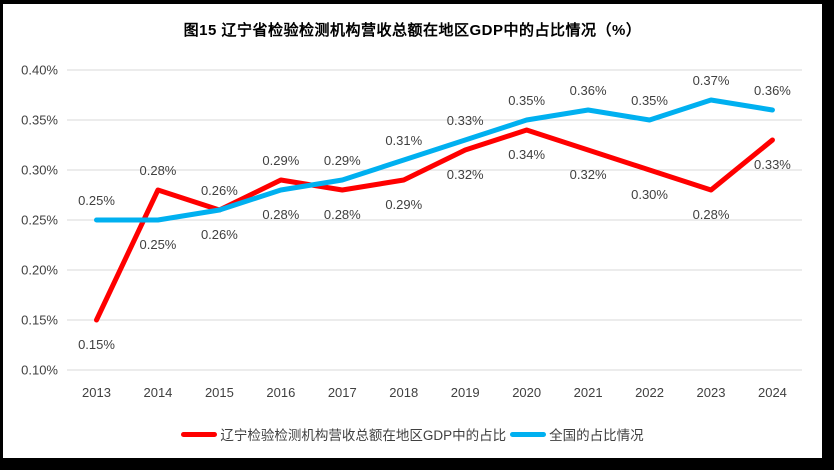 The height and width of the screenshot is (470, 834). I want to click on x-axis-tick-label: 2014, so click(157, 392).